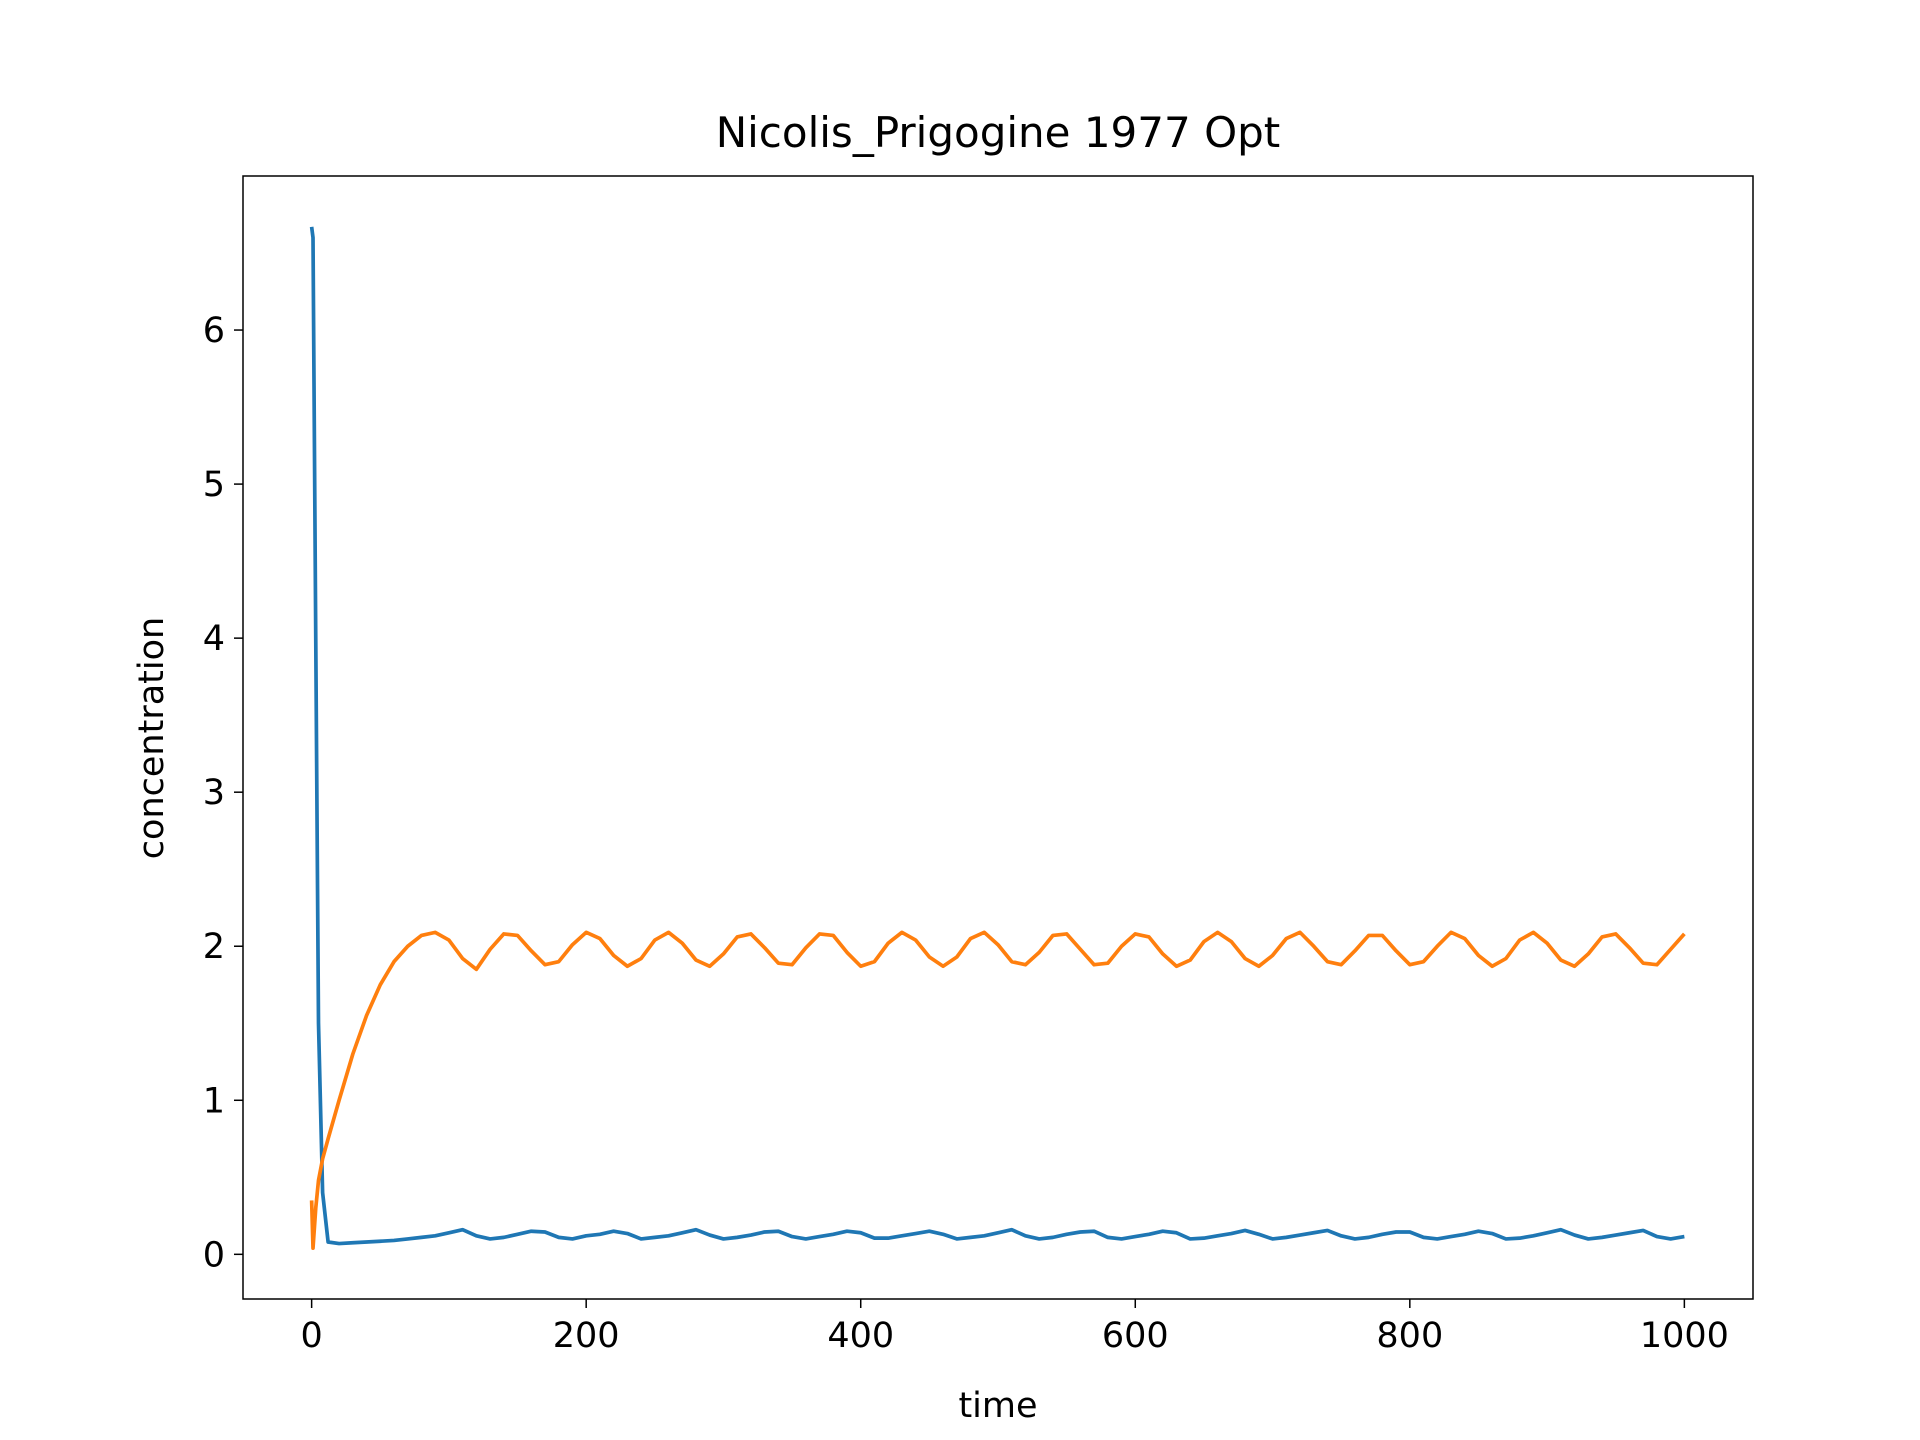 This screenshot has height=1440, width=1920. What do you see at coordinates (1684, 1336) in the screenshot?
I see `x-tick-label: 1000` at bounding box center [1684, 1336].